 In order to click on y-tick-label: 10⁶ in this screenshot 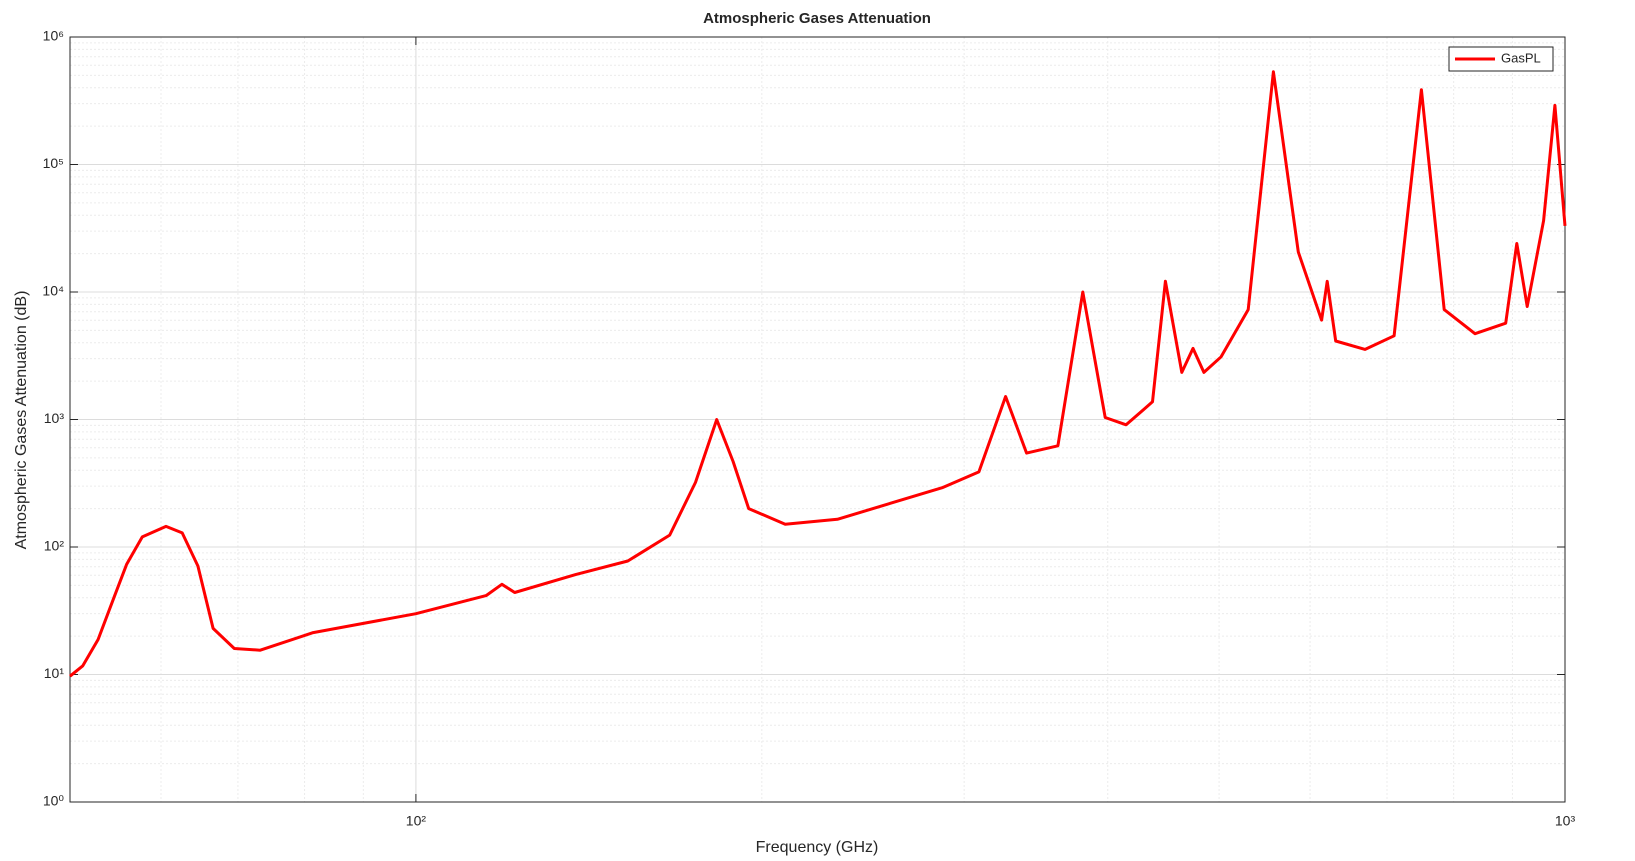, I will do `click(53, 36)`.